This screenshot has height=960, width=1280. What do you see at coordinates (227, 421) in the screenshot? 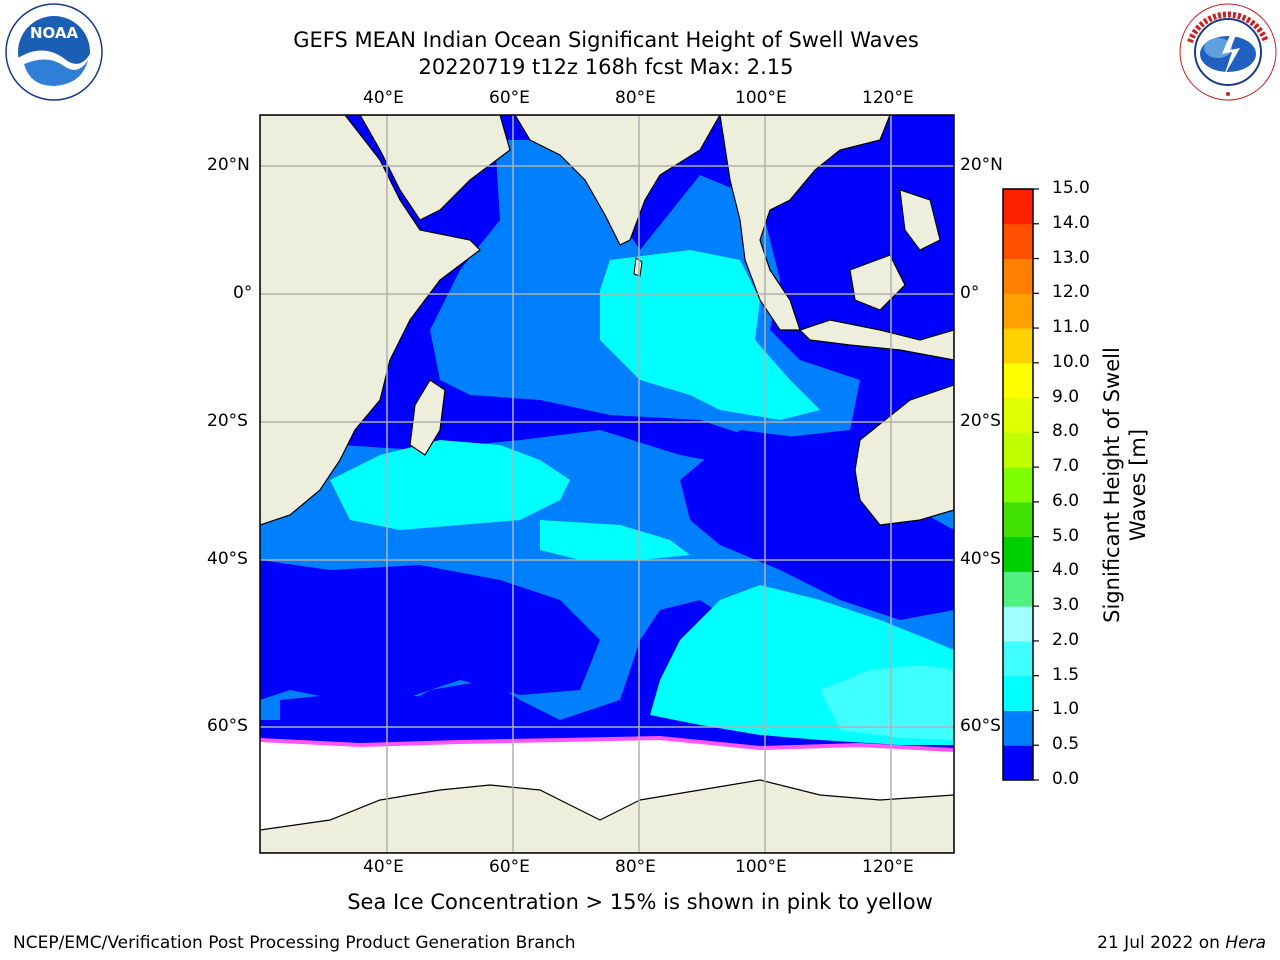
I see `lat-tick-left-20s: 20°S` at bounding box center [227, 421].